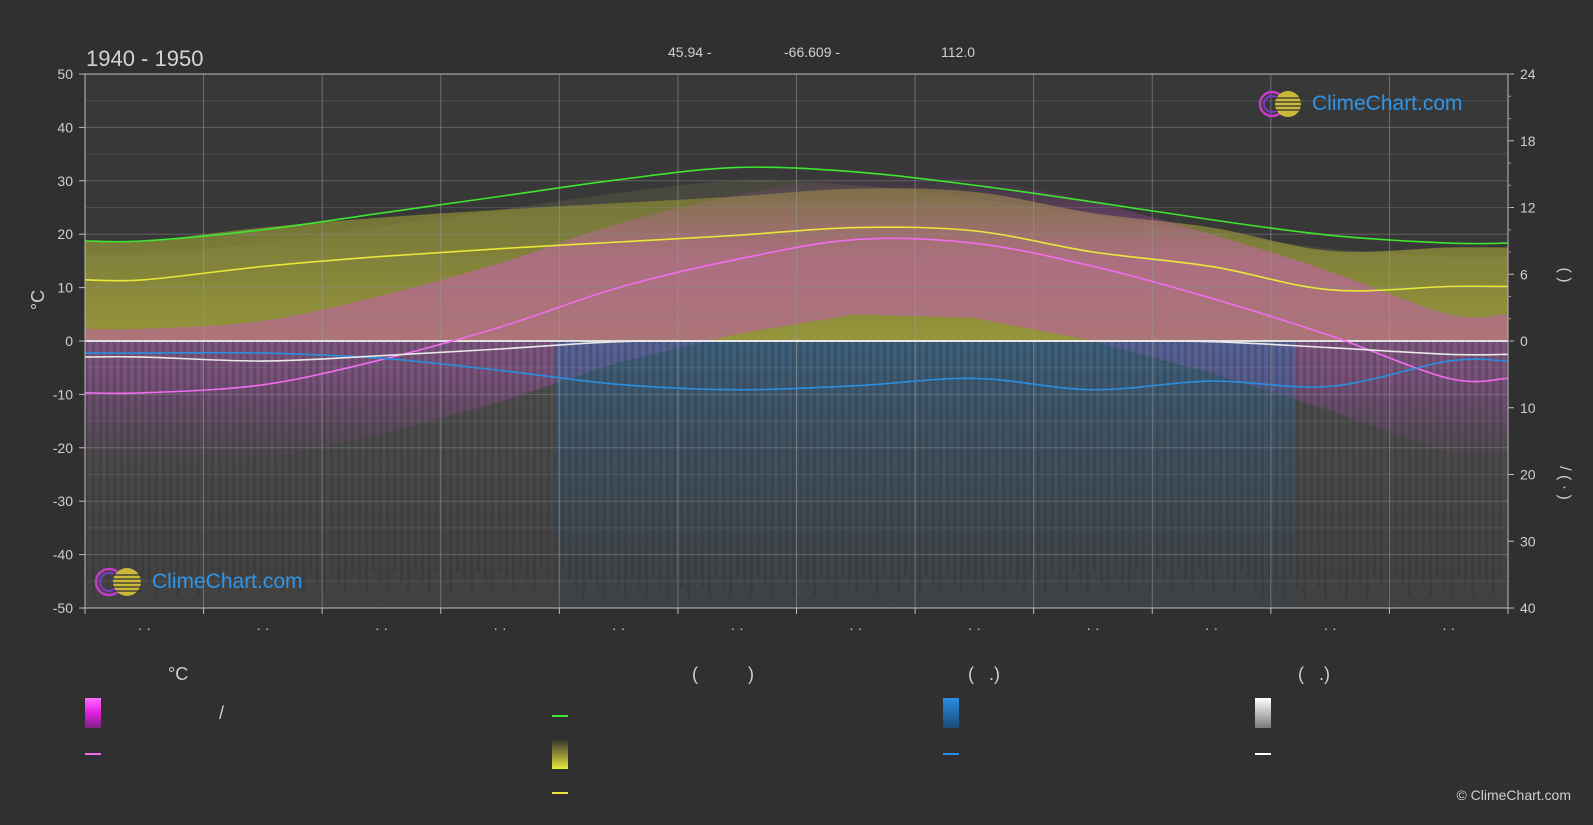  I want to click on legend-swatch-rain-range, so click(951, 713).